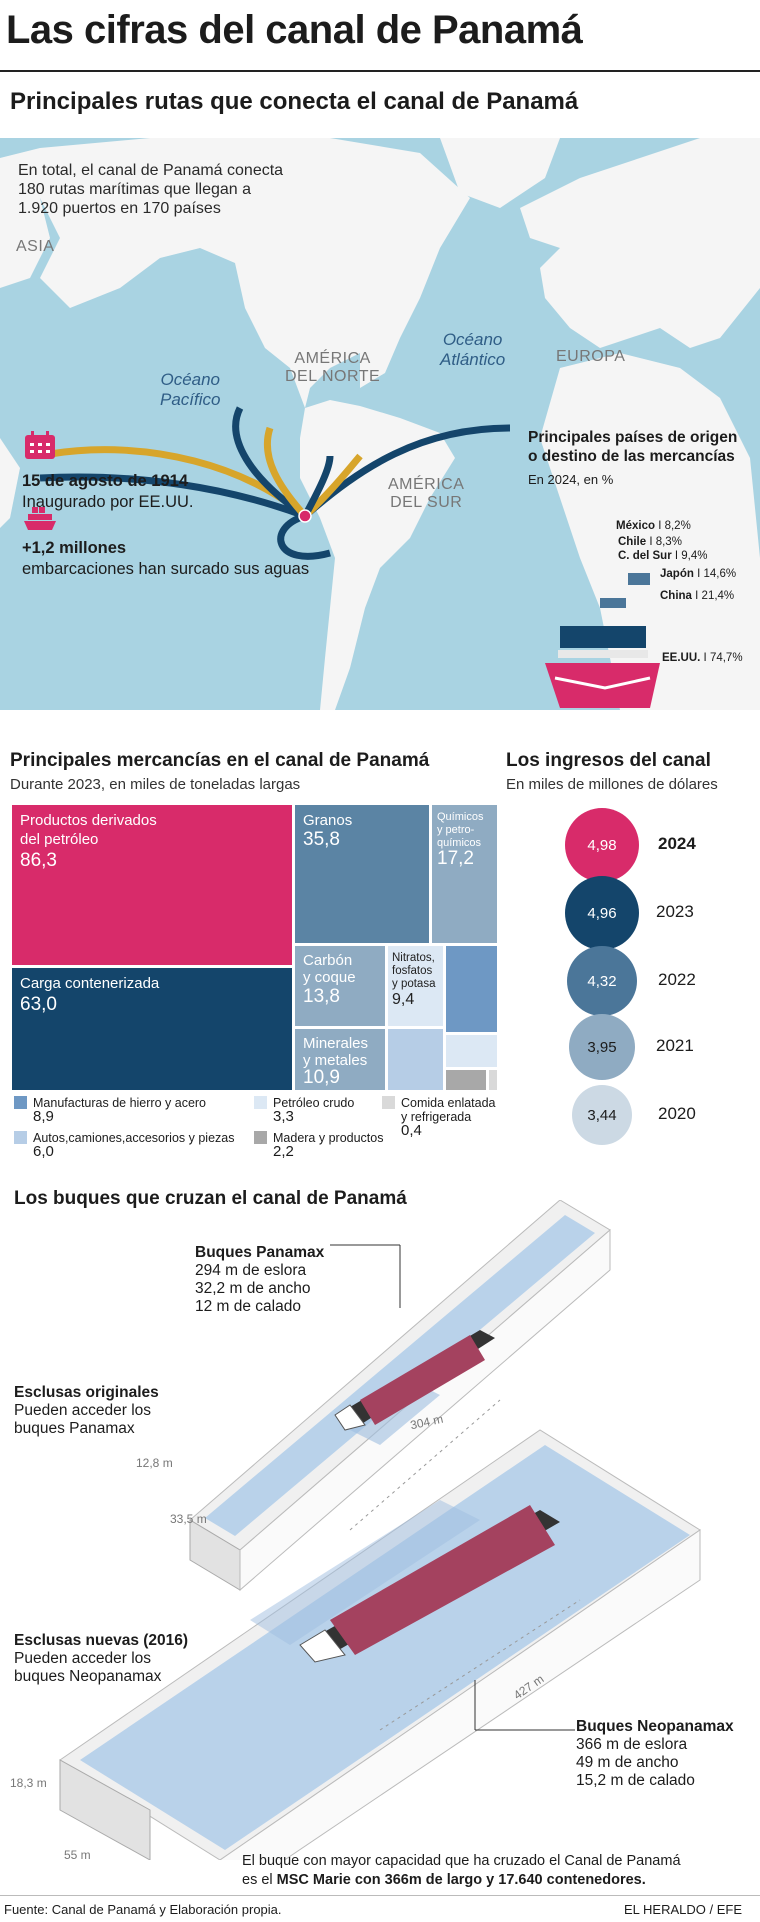 This screenshot has height=1922, width=760. I want to click on tile-canned-food, so click(493, 1080).